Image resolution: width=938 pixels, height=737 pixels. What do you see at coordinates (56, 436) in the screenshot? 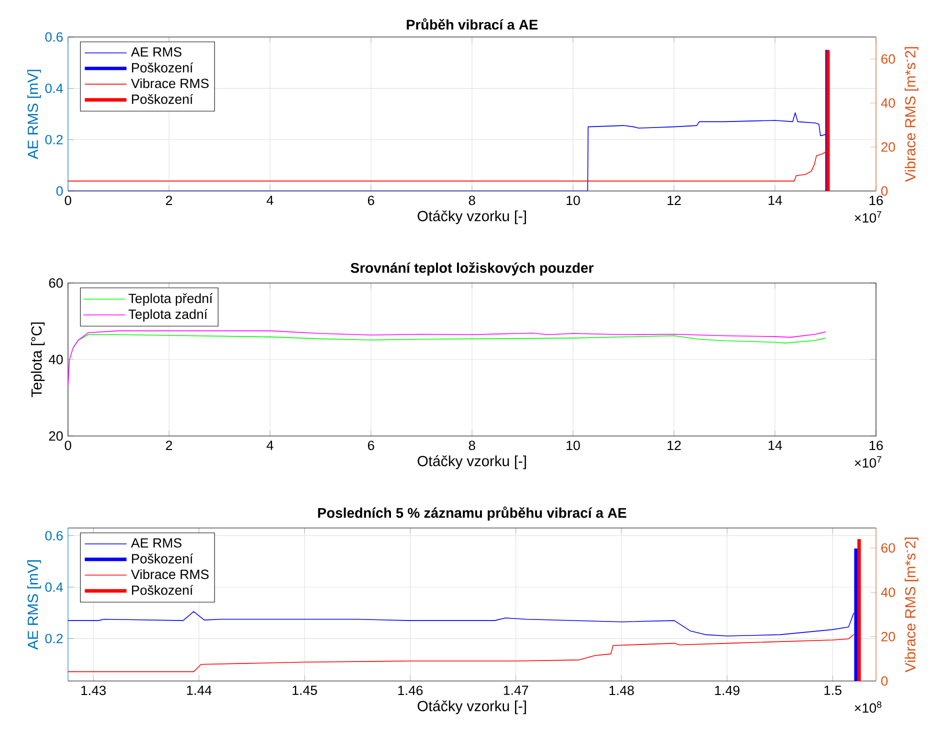
I see `y-tick-label: 20` at bounding box center [56, 436].